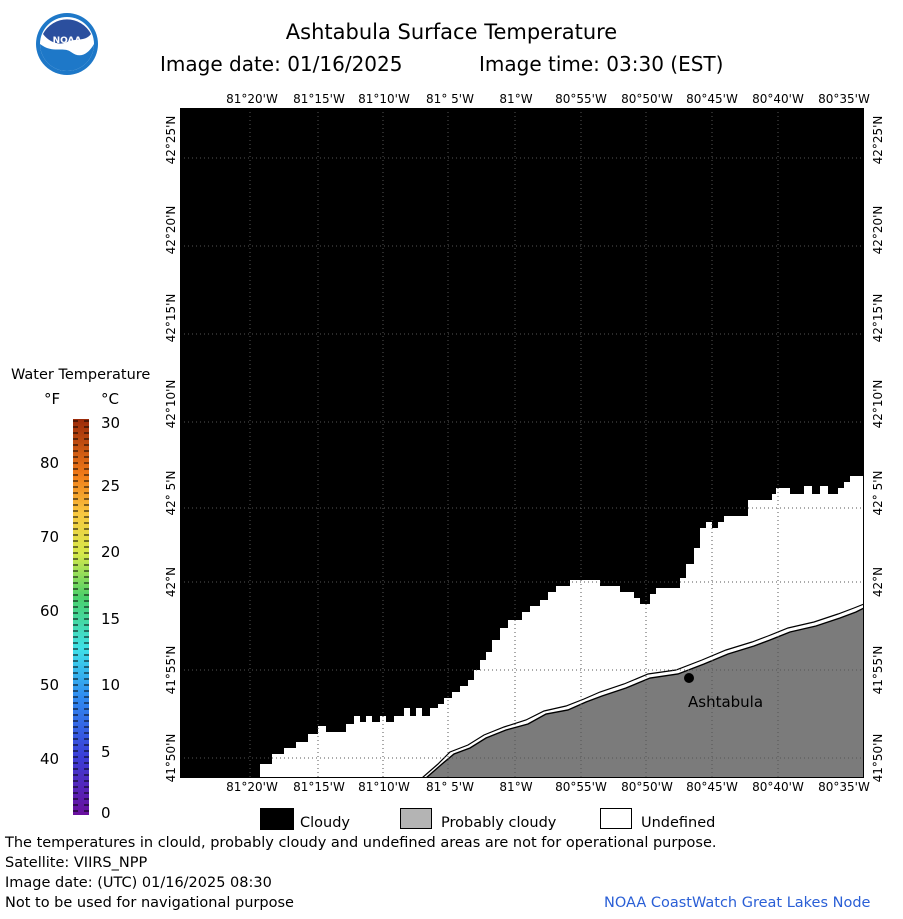 This screenshot has width=903, height=919. What do you see at coordinates (878, 582) in the screenshot?
I see `right-lat-tick: 42°N` at bounding box center [878, 582].